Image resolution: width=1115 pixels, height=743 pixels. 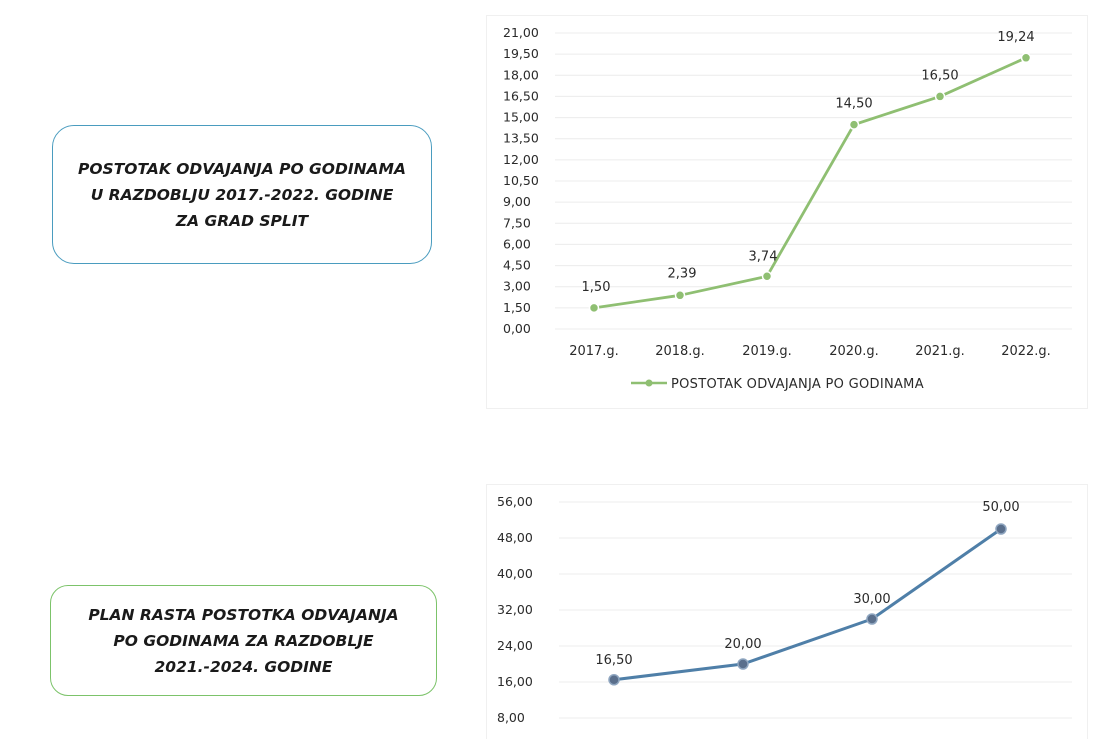 What do you see at coordinates (682, 273) in the screenshot?
I see `data-label: 2,39` at bounding box center [682, 273].